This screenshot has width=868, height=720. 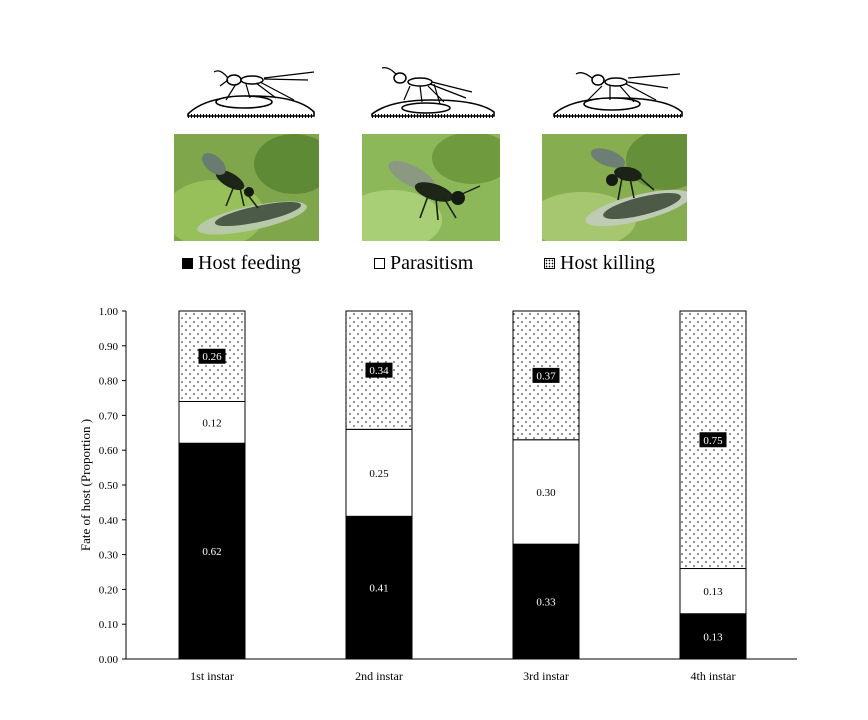 What do you see at coordinates (109, 451) in the screenshot?
I see `y-tick-label: 0.60` at bounding box center [109, 451].